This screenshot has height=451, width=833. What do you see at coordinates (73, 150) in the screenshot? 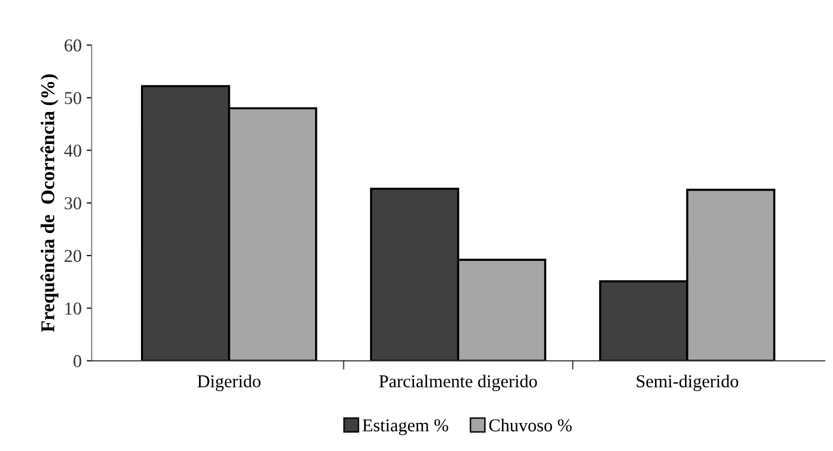
I see `y-tick-label: 40` at bounding box center [73, 150].